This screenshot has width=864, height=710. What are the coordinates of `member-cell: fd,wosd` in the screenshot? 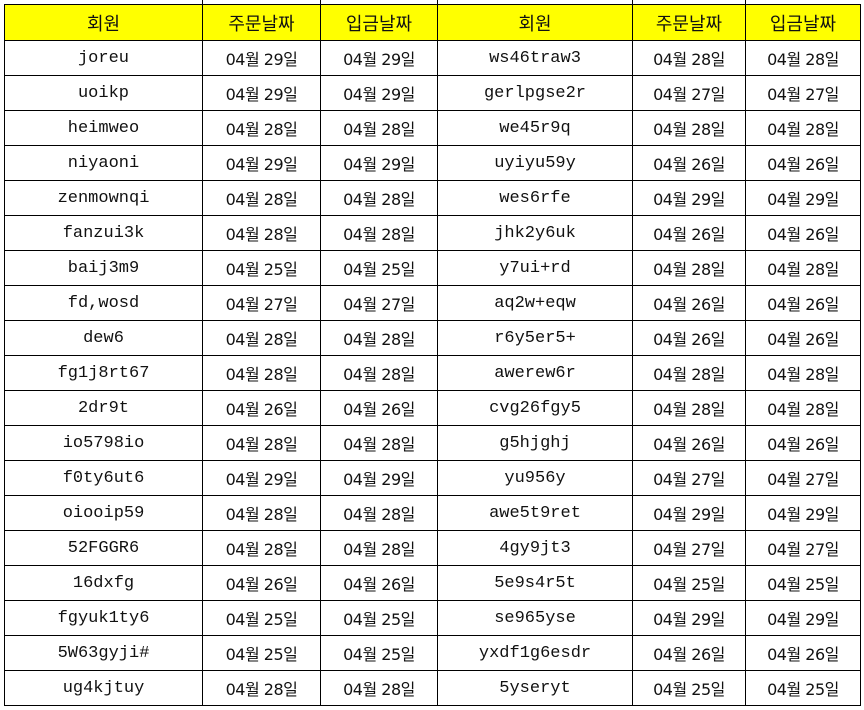 It's located at (103, 303).